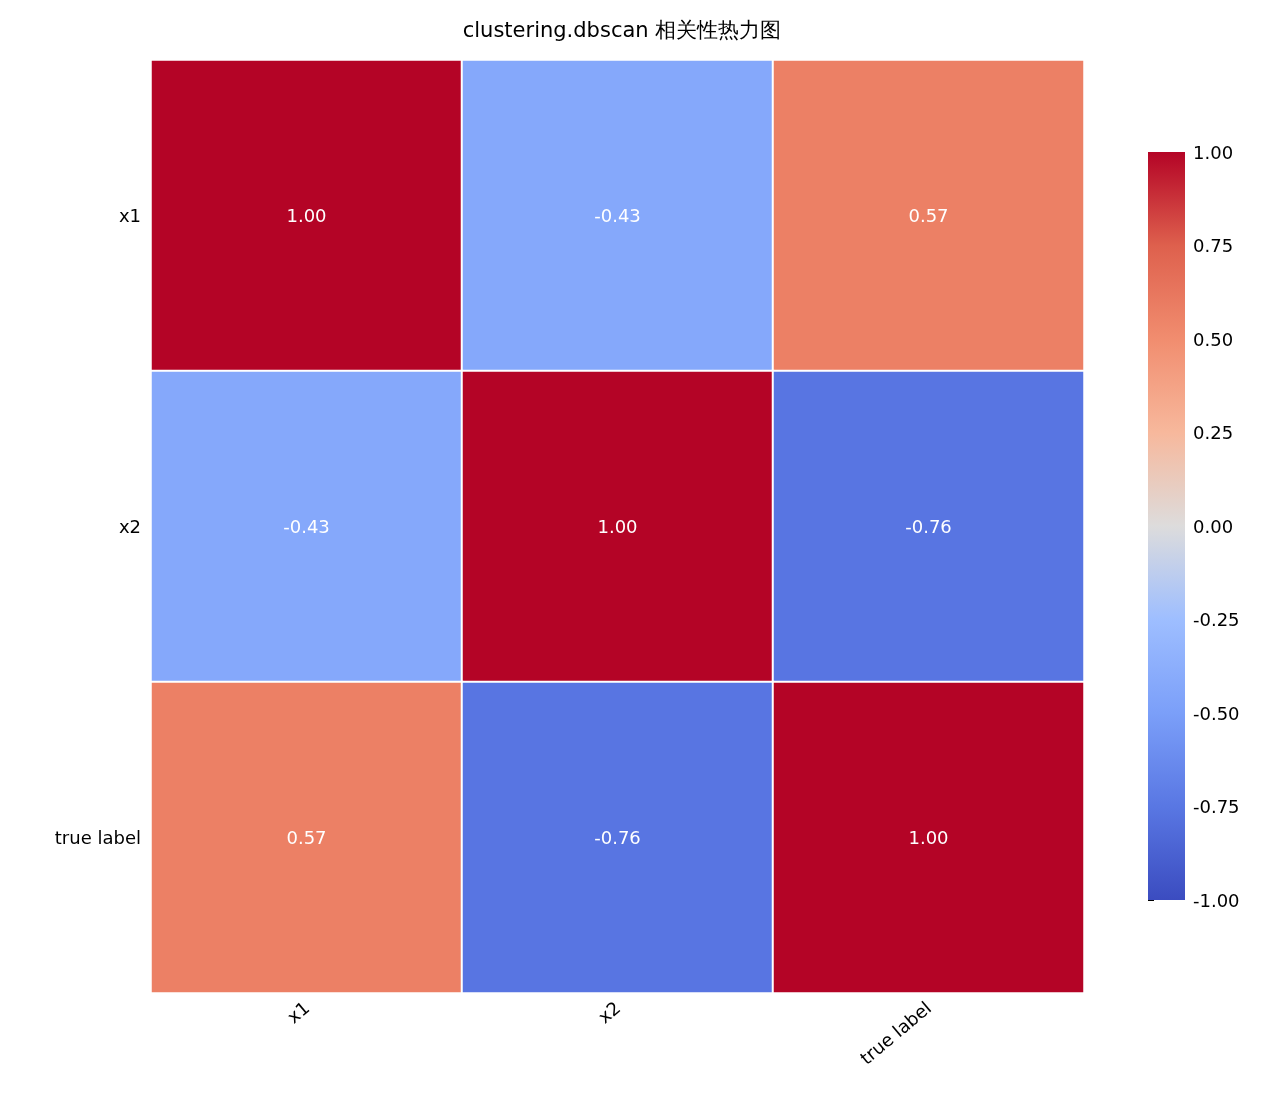 Image resolution: width=1280 pixels, height=1116 pixels. Describe the element at coordinates (1213, 432) in the screenshot. I see `color-bar-label: 0.25` at that location.